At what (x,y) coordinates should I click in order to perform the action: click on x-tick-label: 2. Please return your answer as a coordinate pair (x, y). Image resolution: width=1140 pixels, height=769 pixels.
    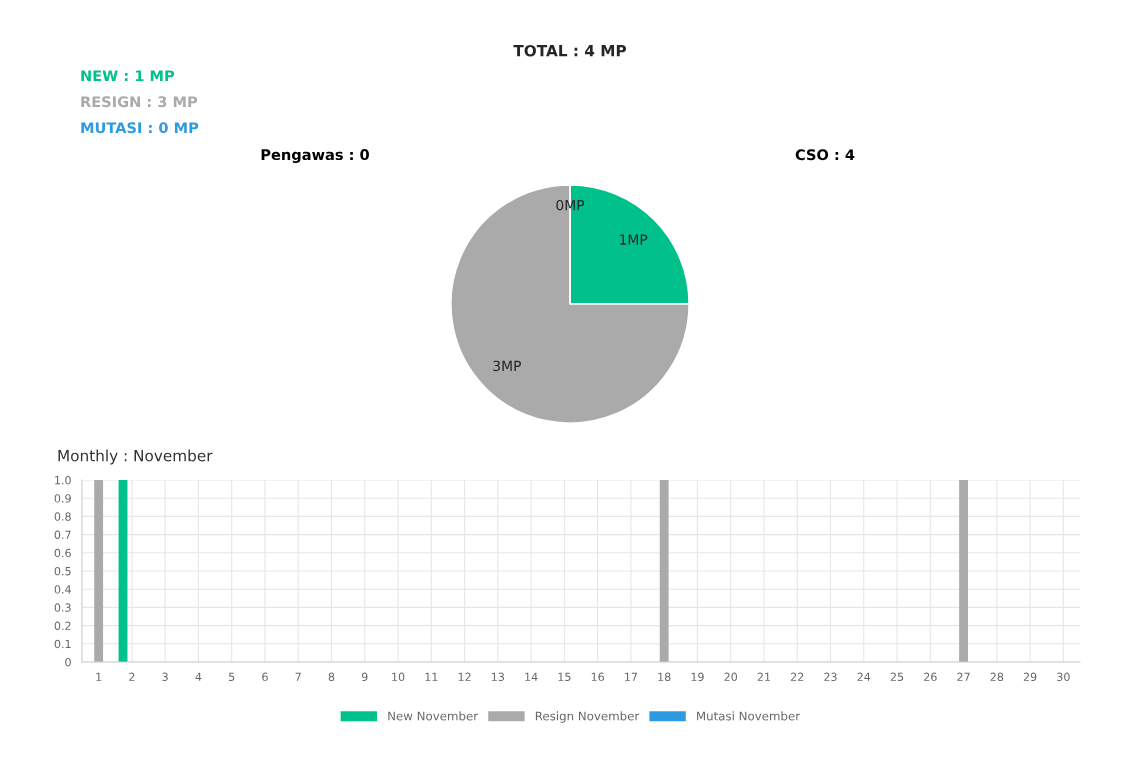
    Looking at the image, I should click on (132, 676).